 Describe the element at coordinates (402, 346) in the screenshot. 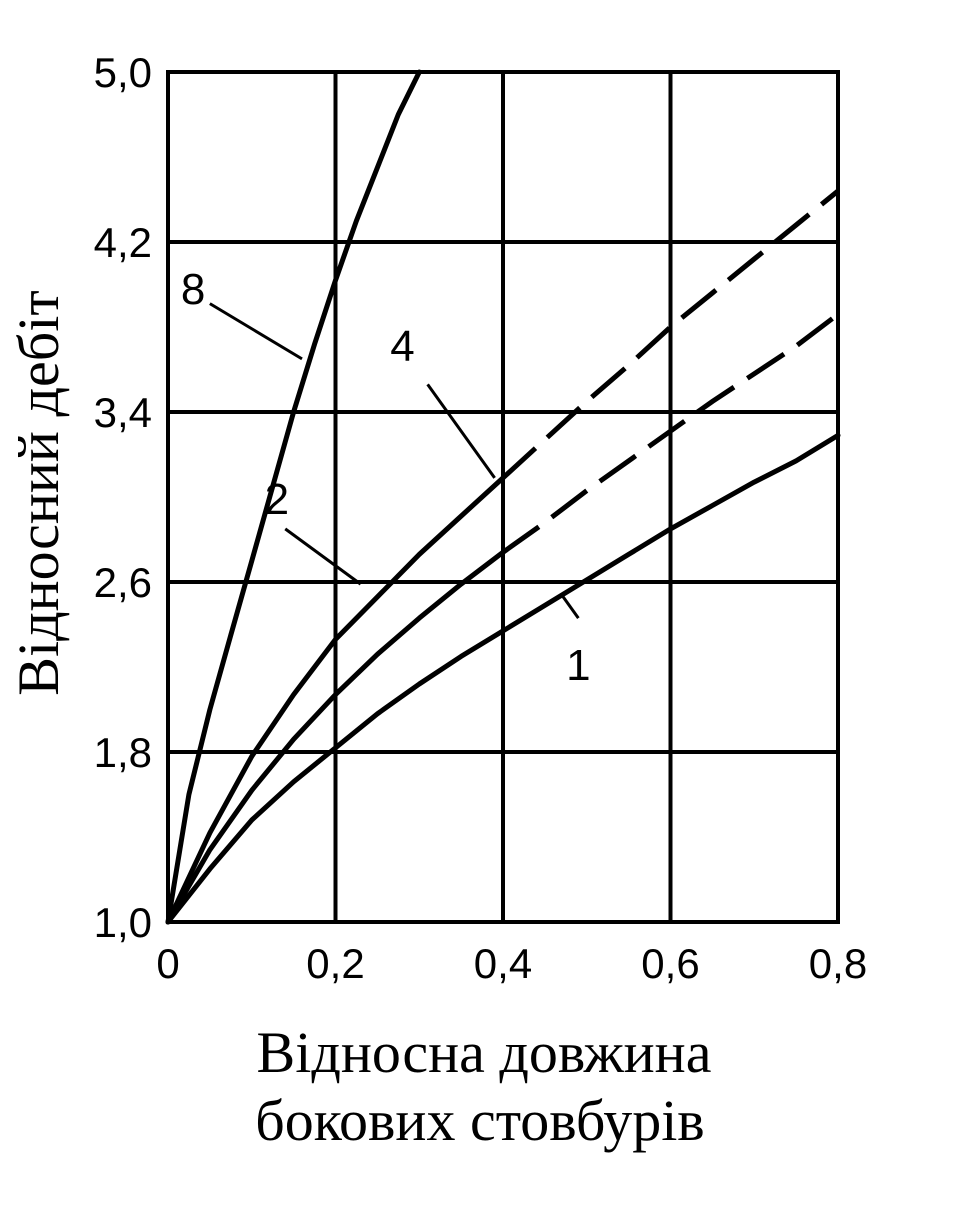

I see `curve-label-4: 4` at that location.